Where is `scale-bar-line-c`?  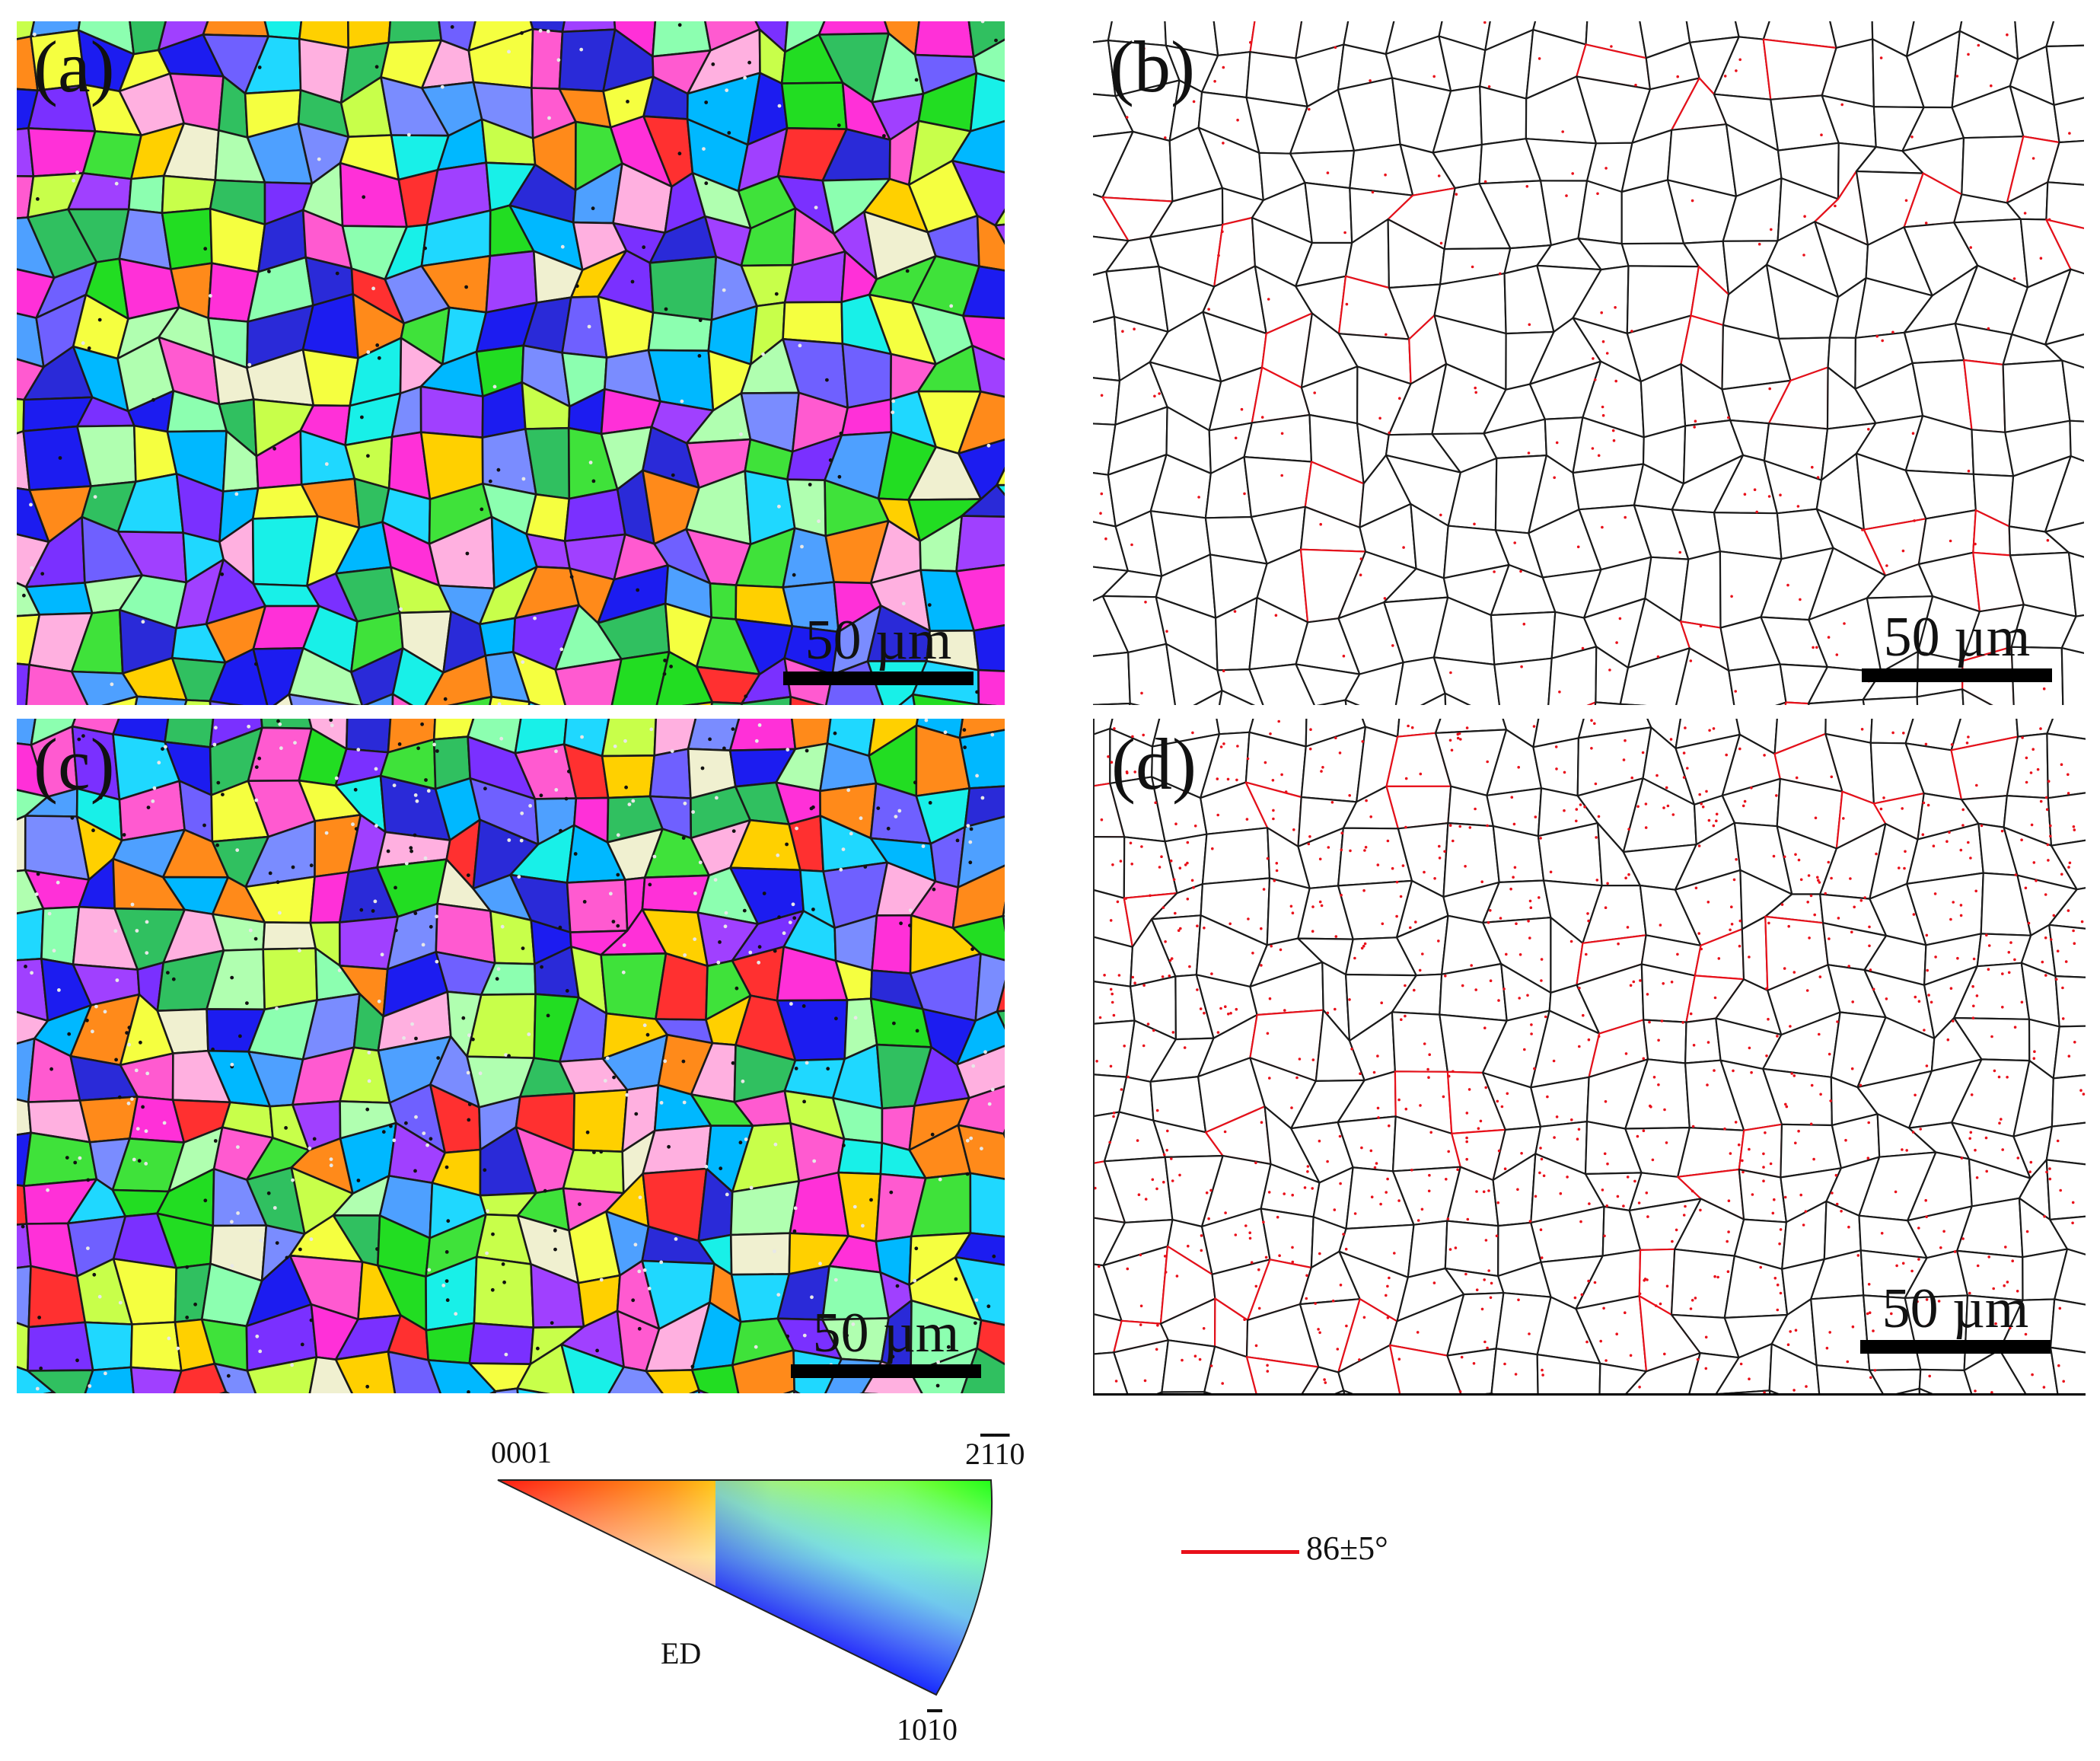 scale-bar-line-c is located at coordinates (886, 1371).